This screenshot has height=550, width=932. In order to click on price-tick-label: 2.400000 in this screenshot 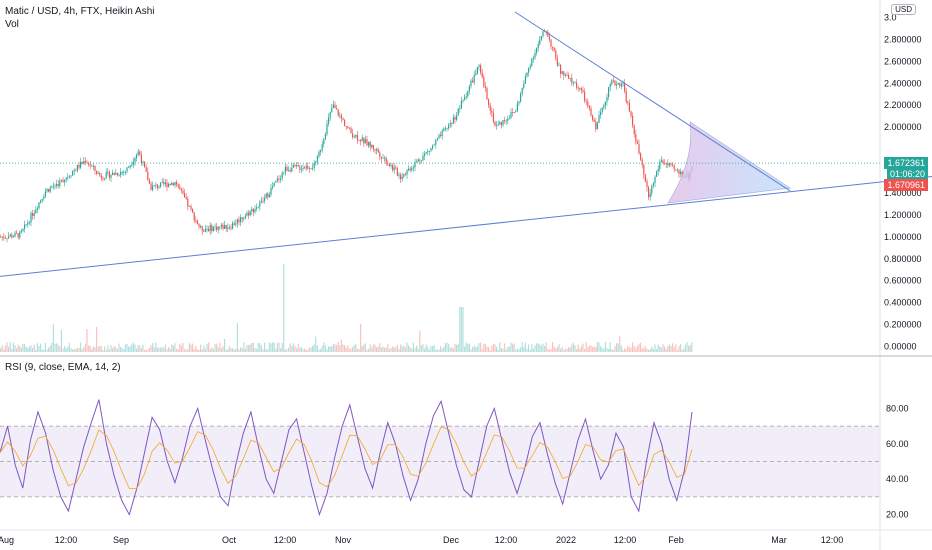, I will do `click(903, 83)`.